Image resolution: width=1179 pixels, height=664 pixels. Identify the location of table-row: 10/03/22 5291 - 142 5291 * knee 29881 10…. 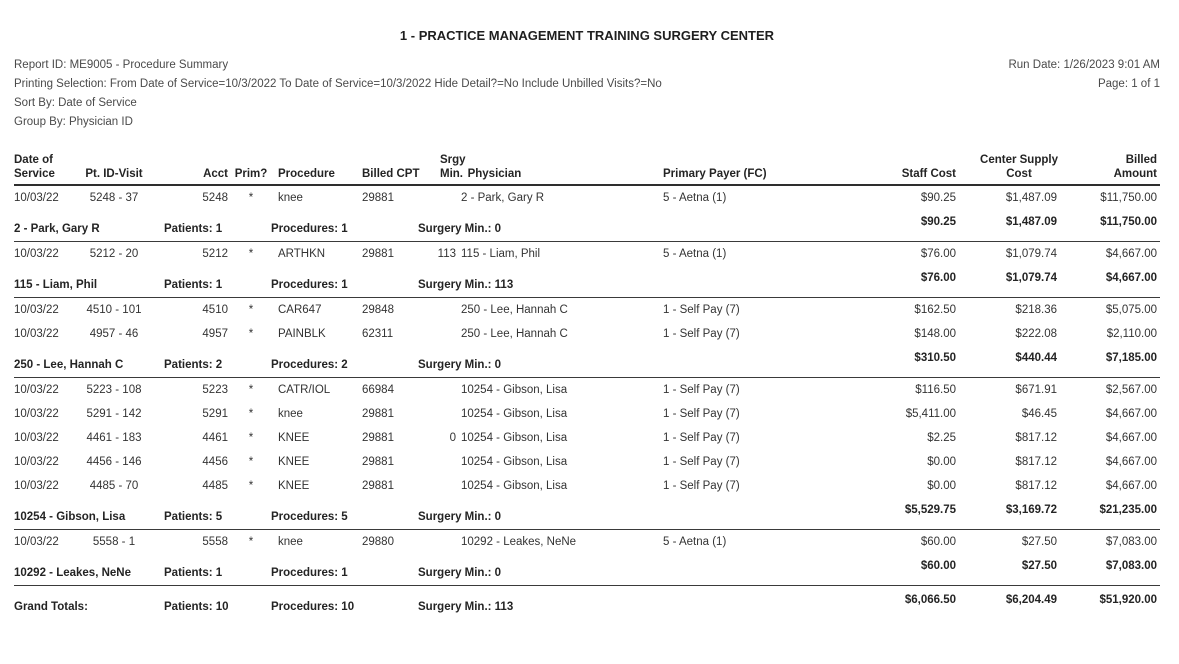
(587, 414).